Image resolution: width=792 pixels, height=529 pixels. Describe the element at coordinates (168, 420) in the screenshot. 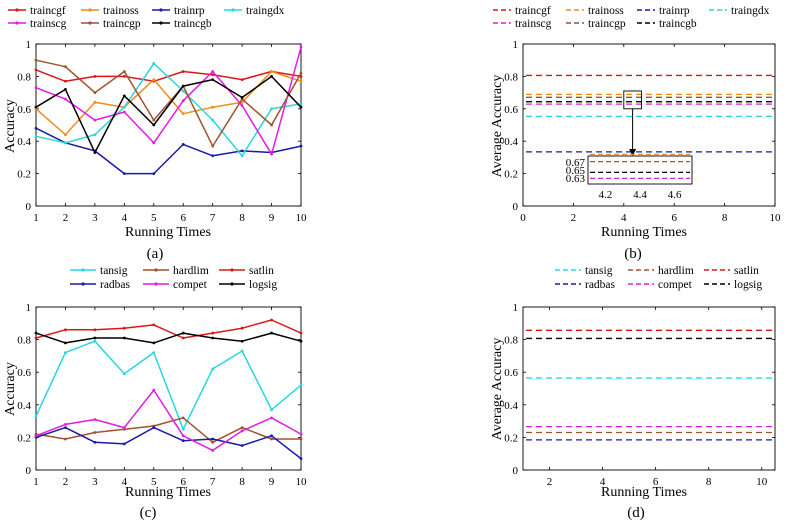

I see `series-line-compet` at that location.